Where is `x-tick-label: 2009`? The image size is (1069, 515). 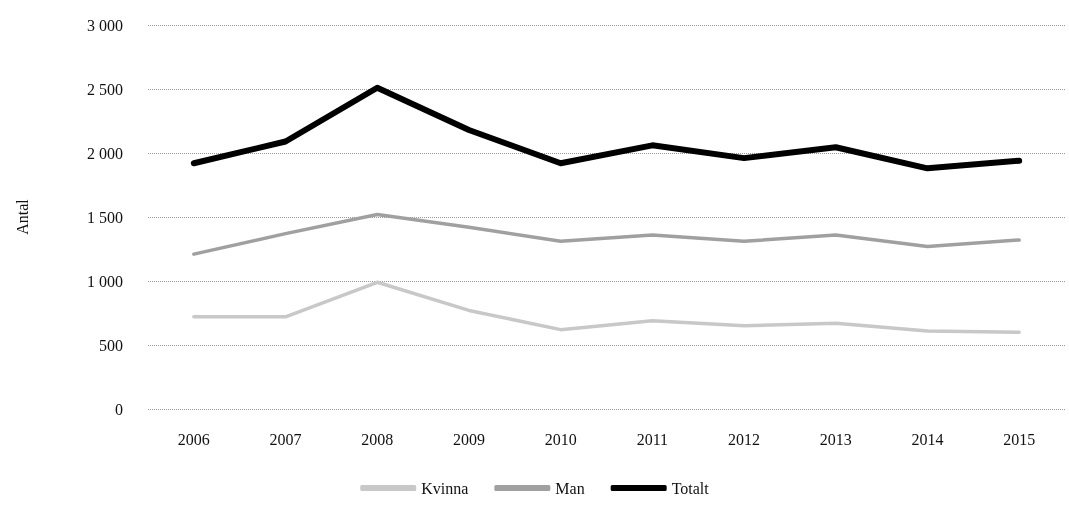 x-tick-label: 2009 is located at coordinates (468, 439).